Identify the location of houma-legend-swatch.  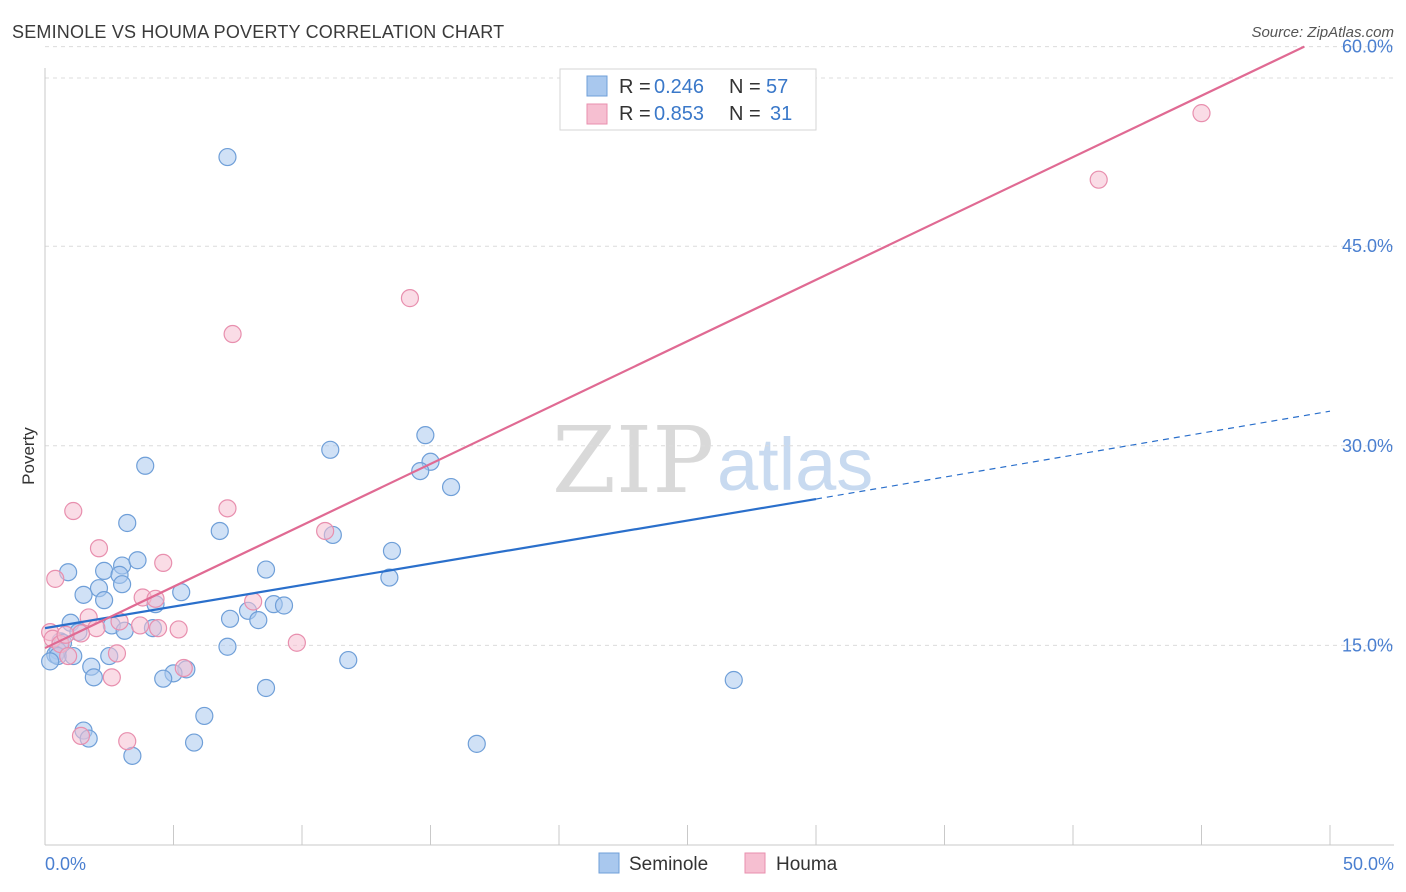
(597, 114).